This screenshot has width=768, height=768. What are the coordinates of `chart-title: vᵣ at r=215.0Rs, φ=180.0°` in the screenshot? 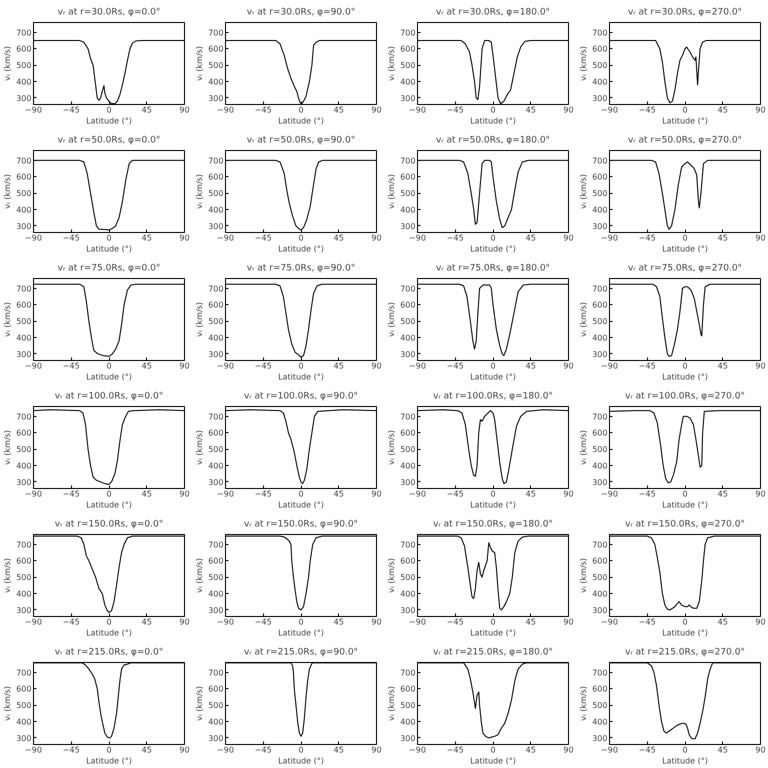 It's located at (493, 653).